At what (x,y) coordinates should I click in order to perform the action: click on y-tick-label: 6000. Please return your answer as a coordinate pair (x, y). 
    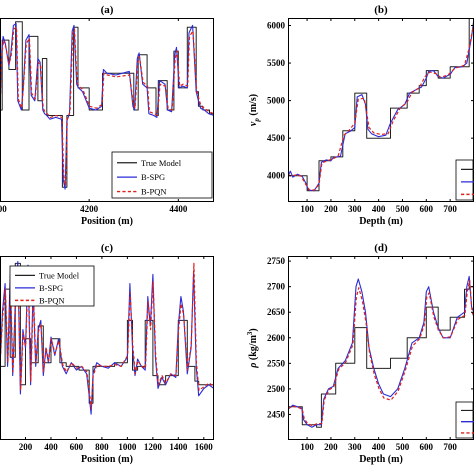
    Looking at the image, I should click on (276, 26).